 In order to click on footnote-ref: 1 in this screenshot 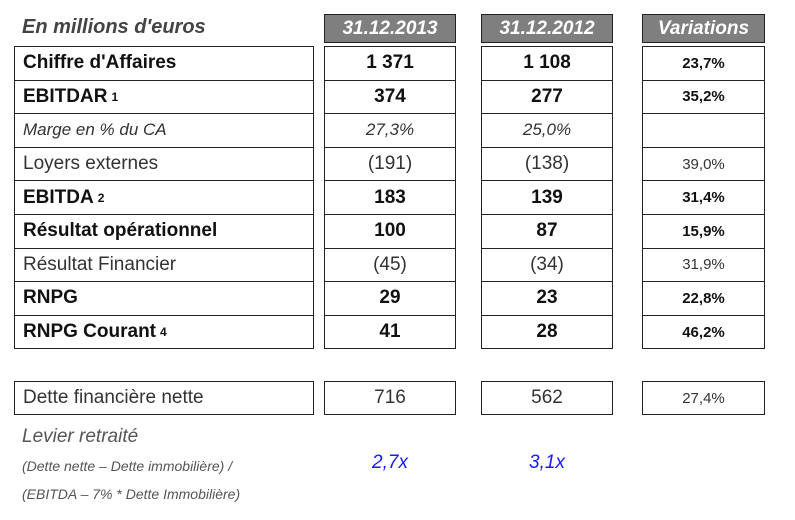, I will do `click(115, 96)`.